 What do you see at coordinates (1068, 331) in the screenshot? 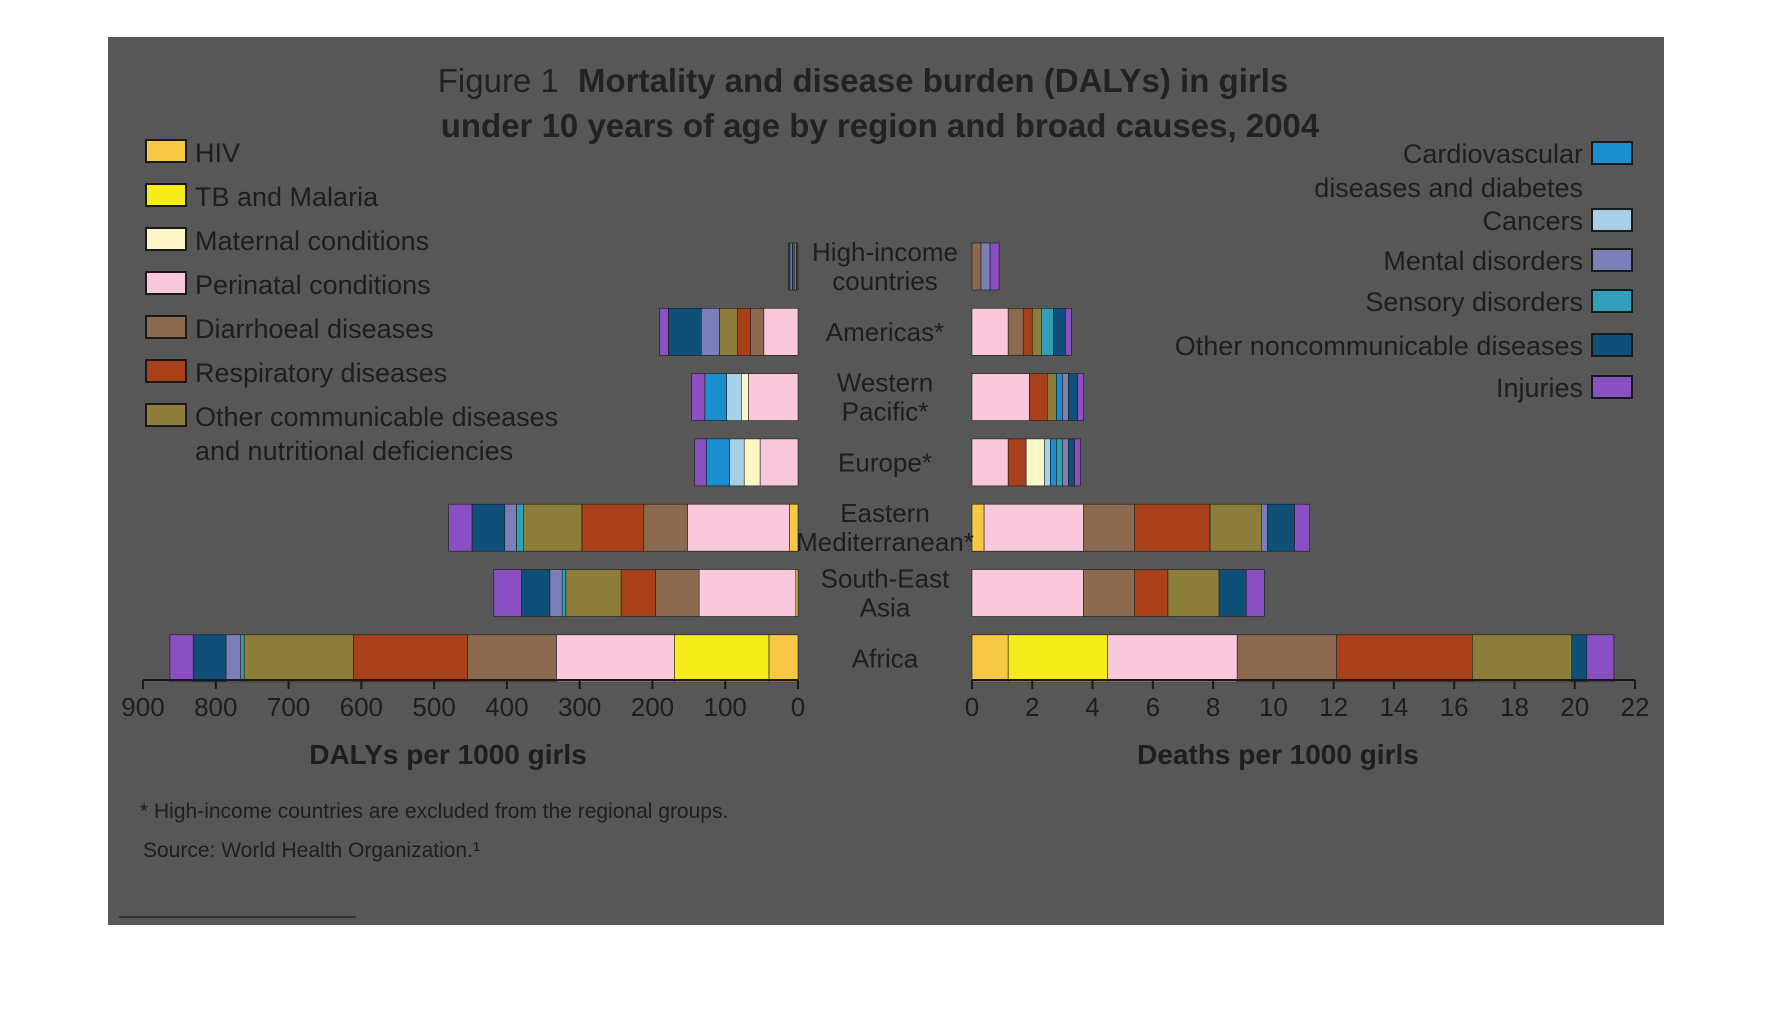
I see `deaths-bar-americas-injuries` at bounding box center [1068, 331].